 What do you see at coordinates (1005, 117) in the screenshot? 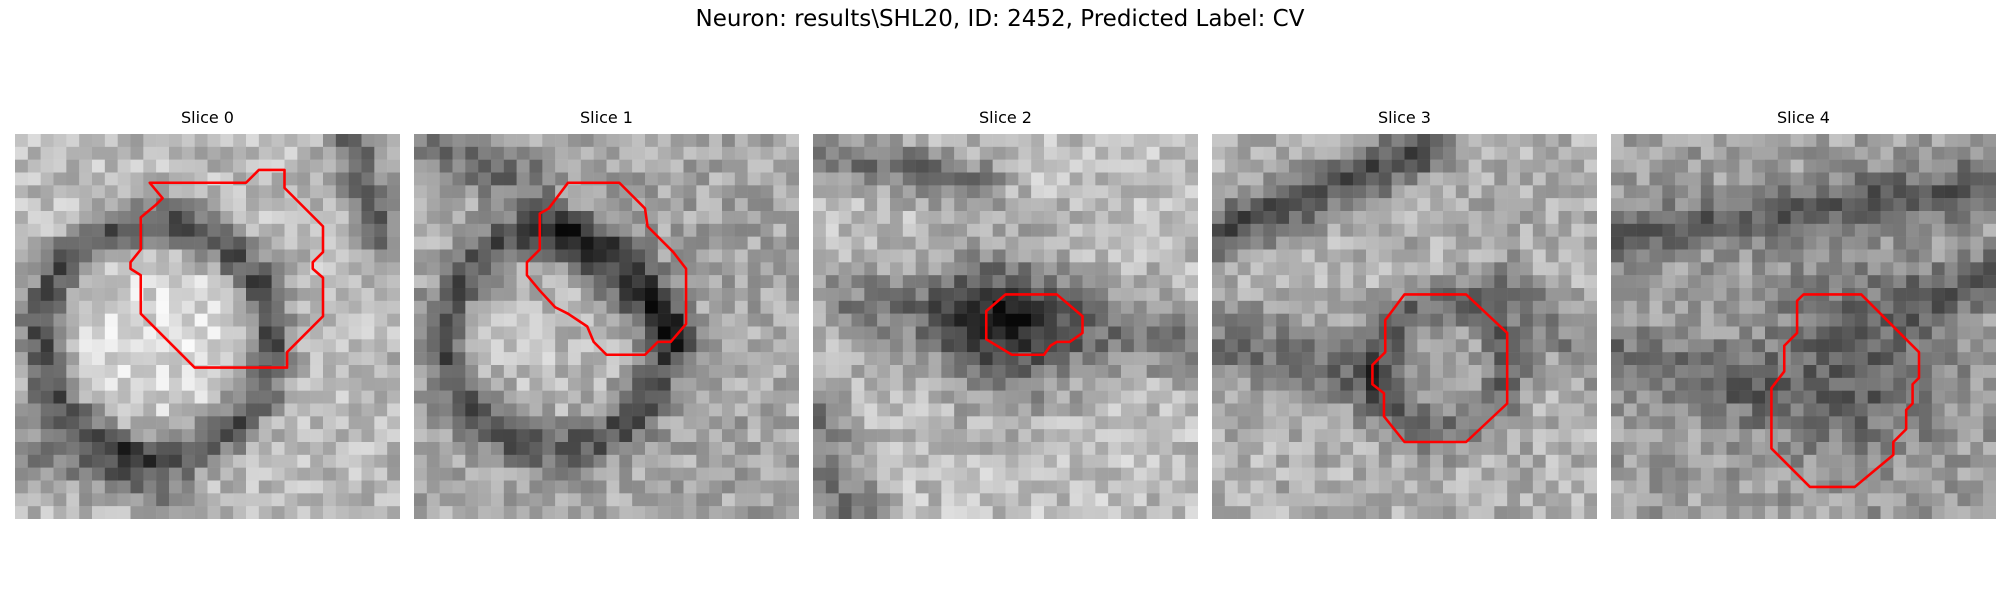
I see `slice-title: Slice 2` at bounding box center [1005, 117].